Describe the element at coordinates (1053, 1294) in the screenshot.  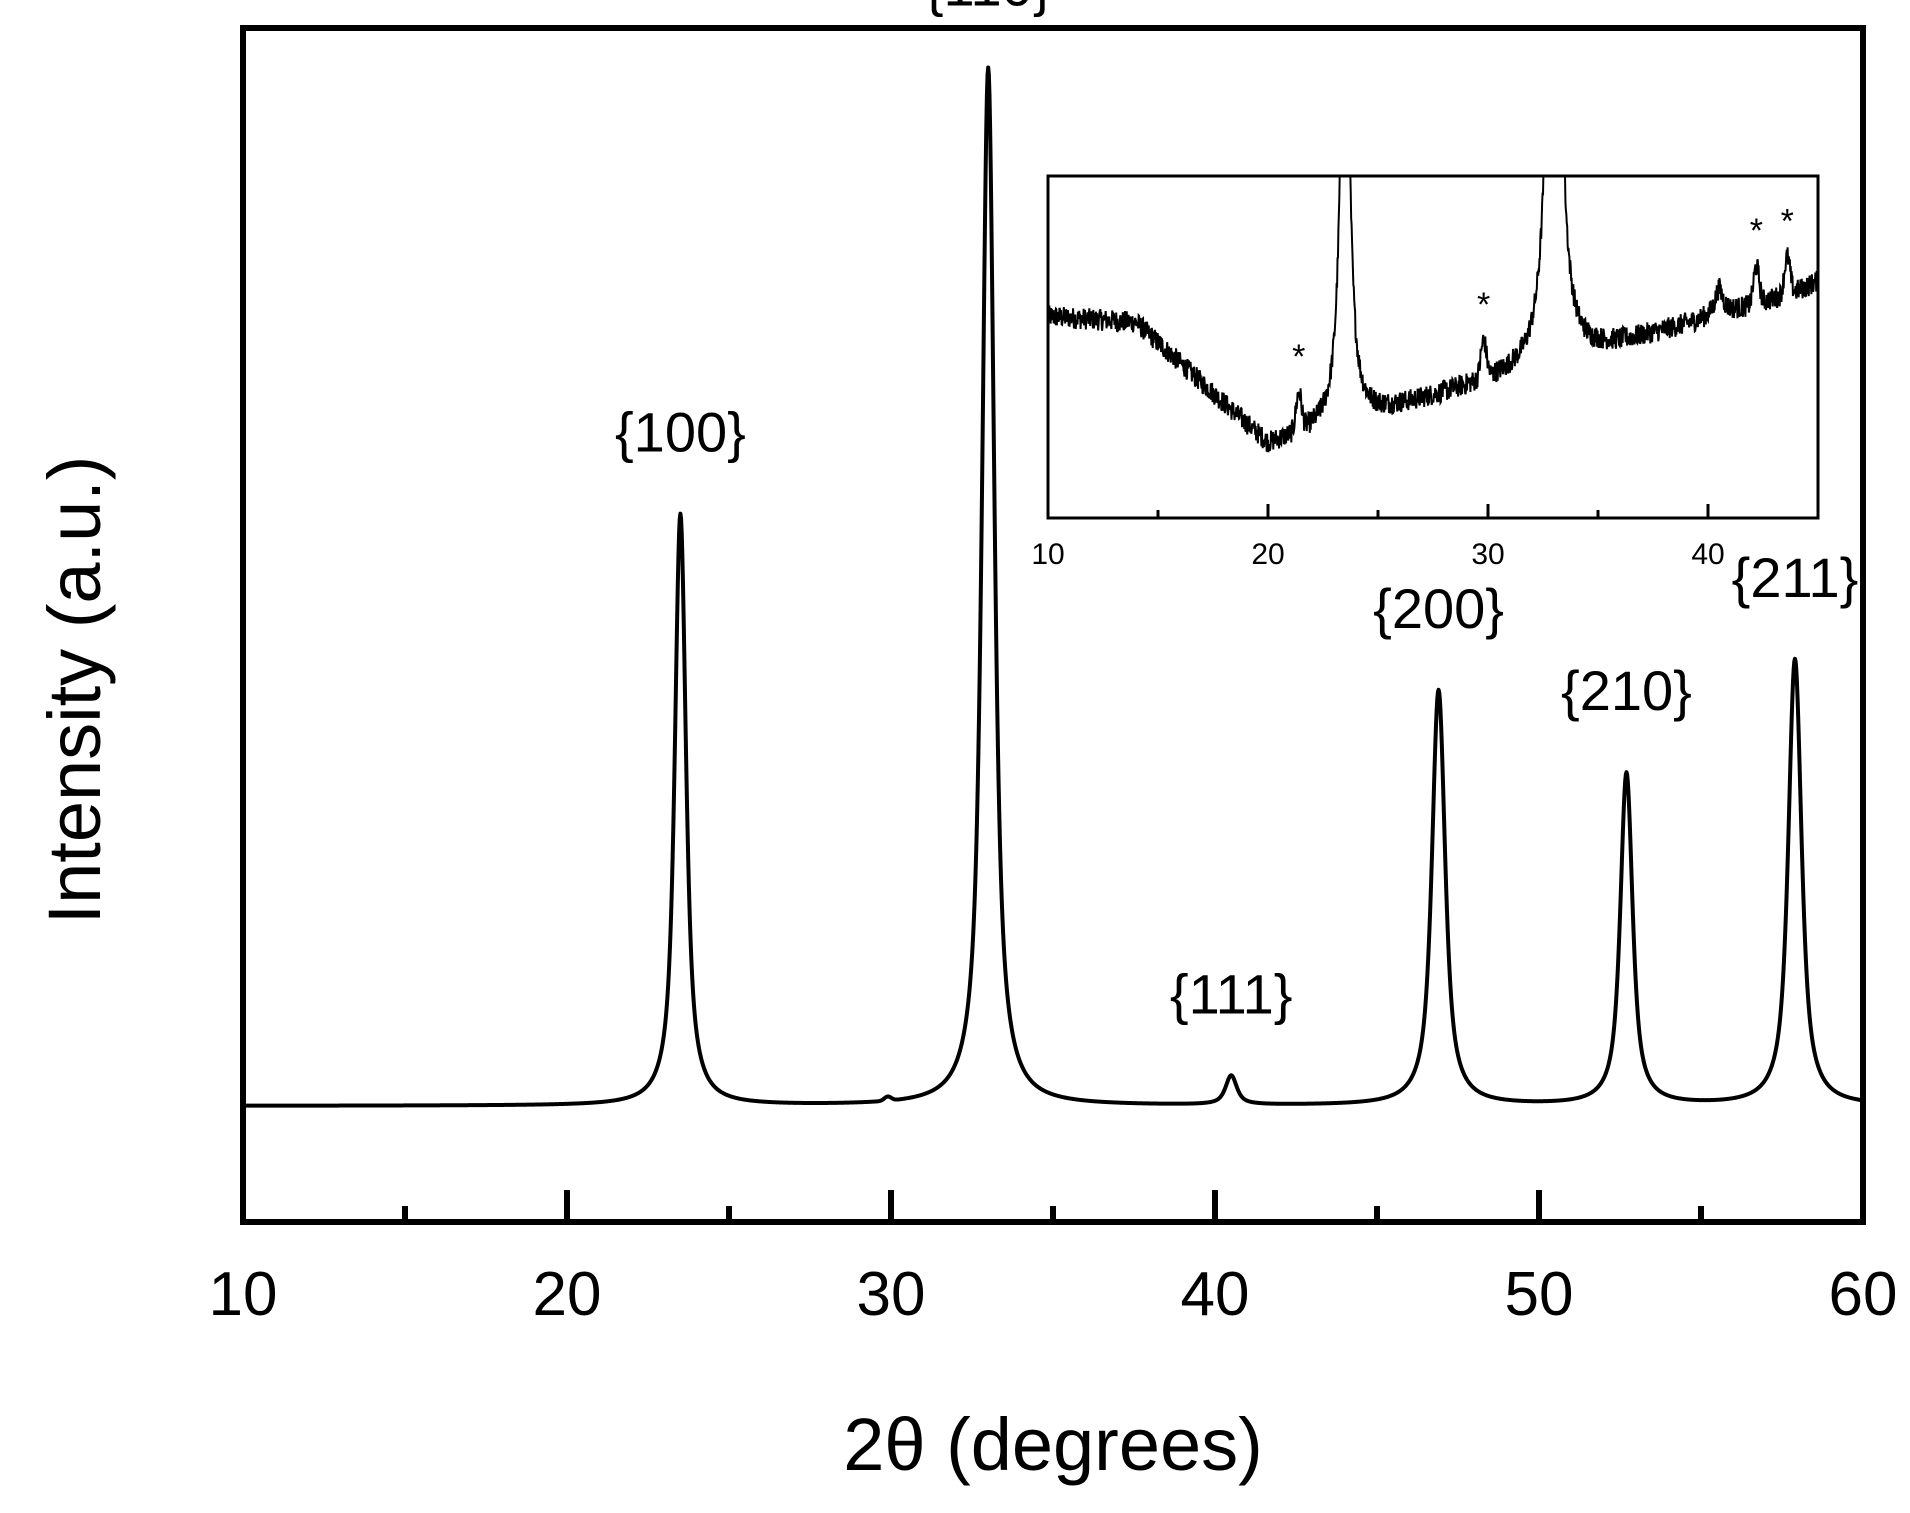
I see `main-x-tick-labels: 10 20 30 40 50 60` at that location.